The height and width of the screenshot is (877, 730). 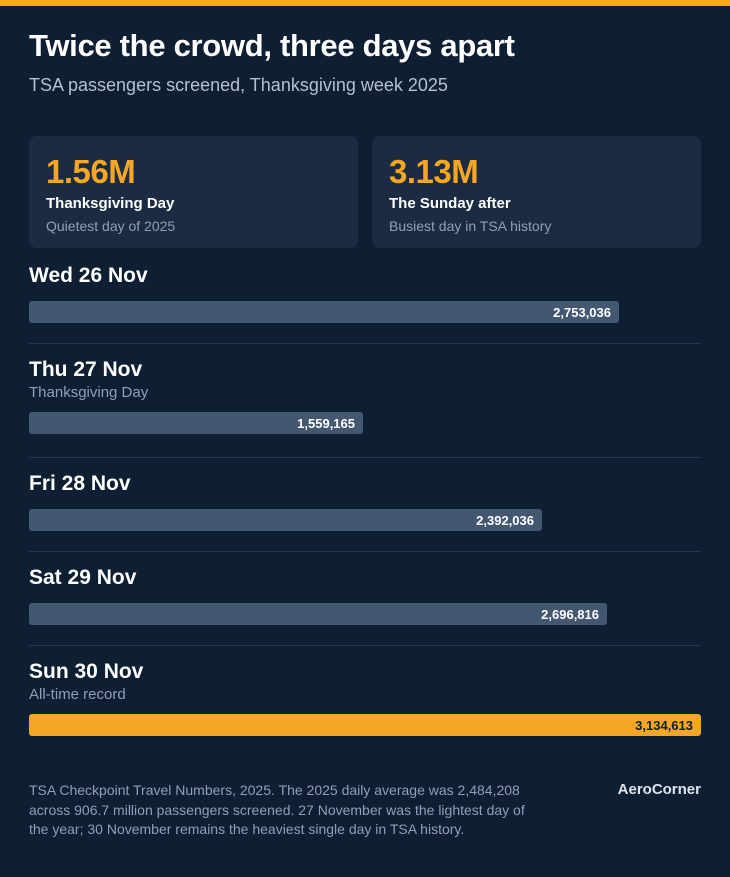 I want to click on category-note: All-time record, so click(x=77, y=694).